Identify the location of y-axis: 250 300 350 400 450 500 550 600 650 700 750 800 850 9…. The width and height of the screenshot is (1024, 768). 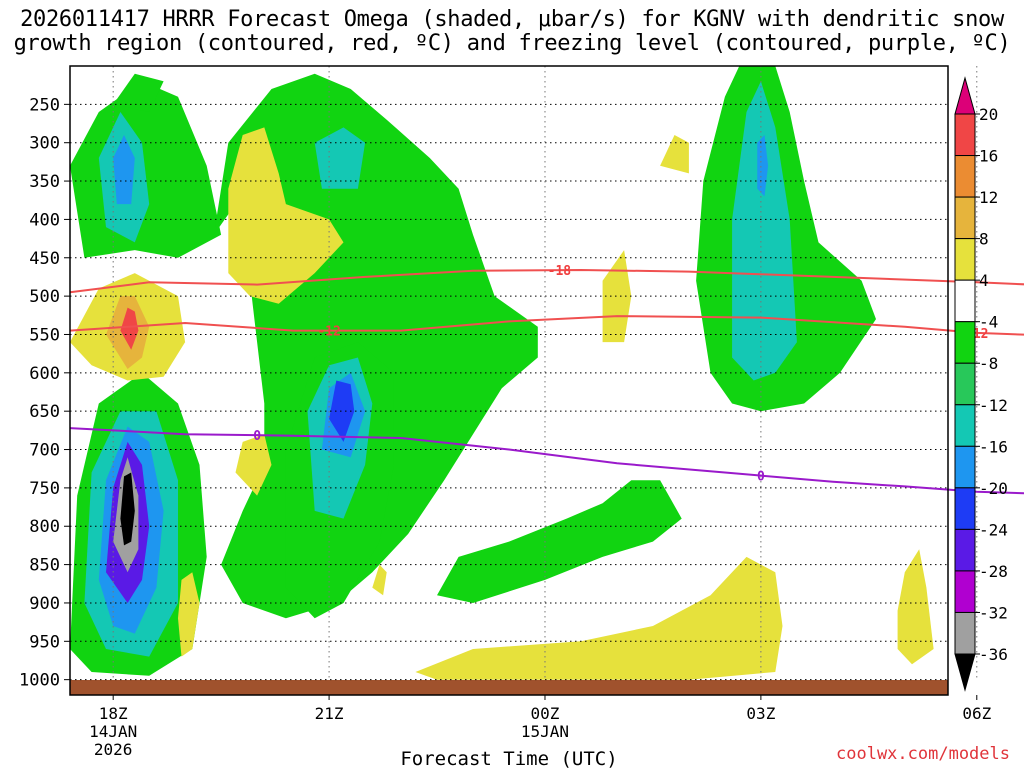
(44, 393).